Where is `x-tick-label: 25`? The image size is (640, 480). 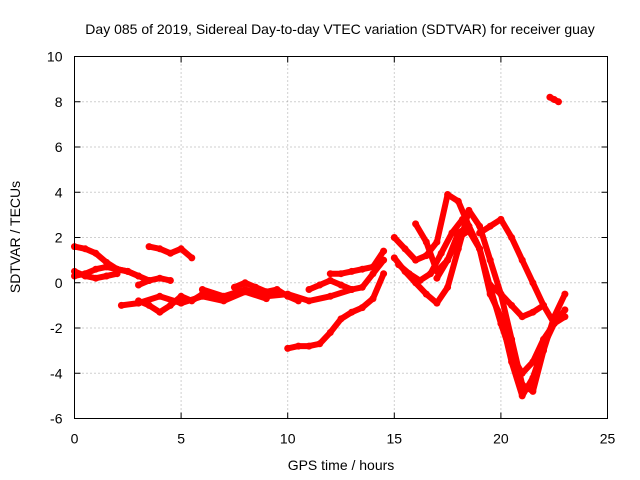 x-tick-label: 25 is located at coordinates (608, 439).